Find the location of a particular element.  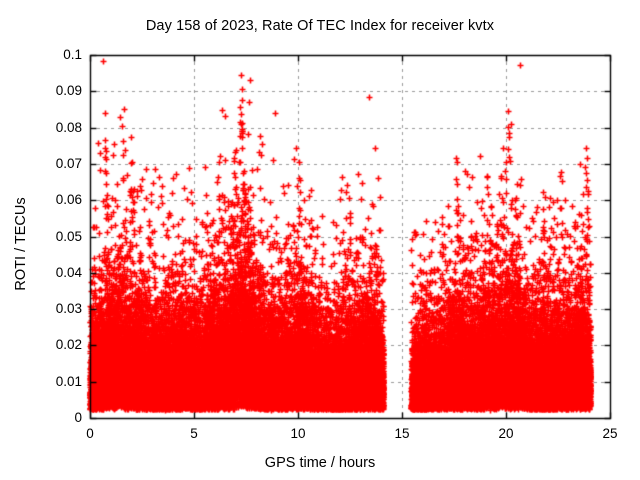

x-tick-label: 0 is located at coordinates (90, 433).